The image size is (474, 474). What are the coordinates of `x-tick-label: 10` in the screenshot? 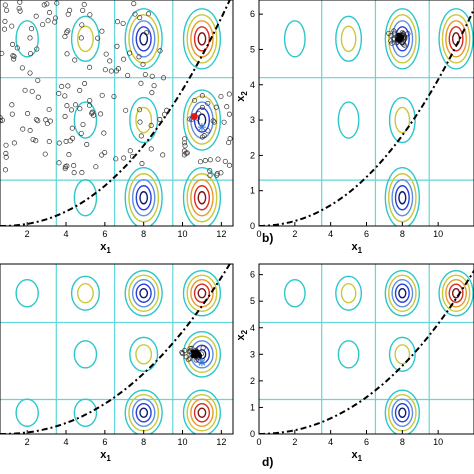 It's located at (183, 442).